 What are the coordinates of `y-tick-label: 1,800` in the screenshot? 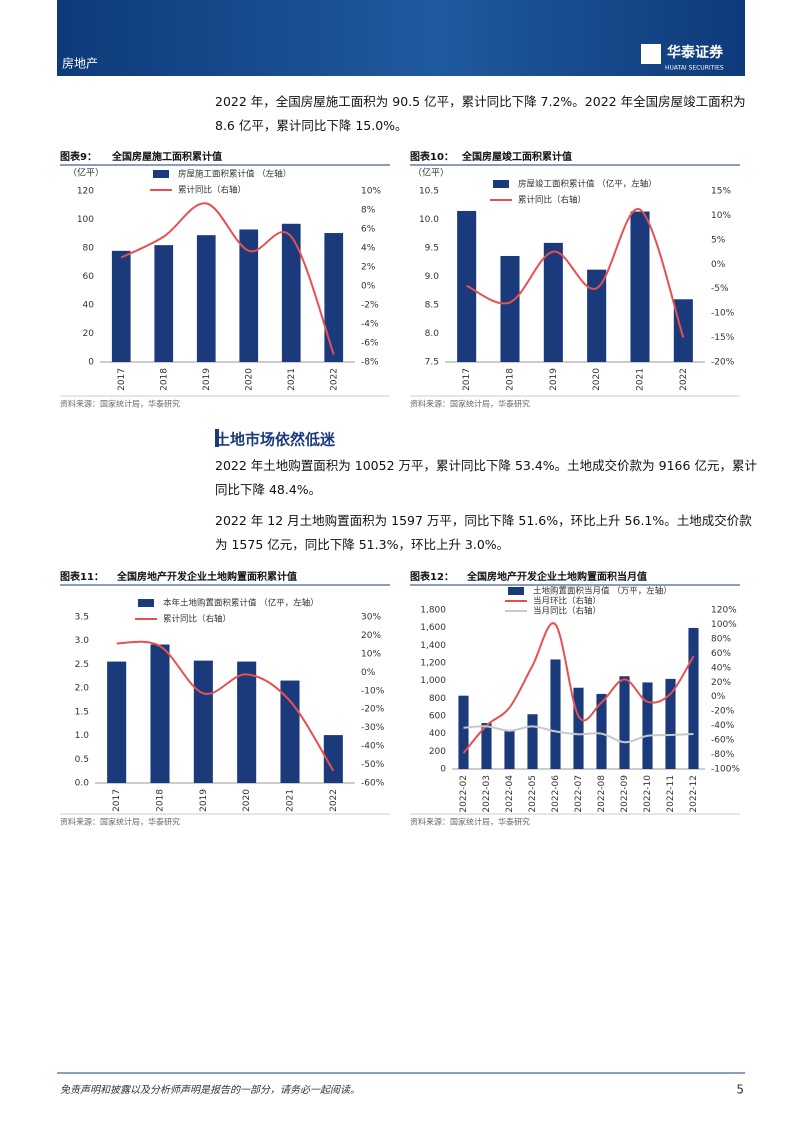 It's located at (433, 611).